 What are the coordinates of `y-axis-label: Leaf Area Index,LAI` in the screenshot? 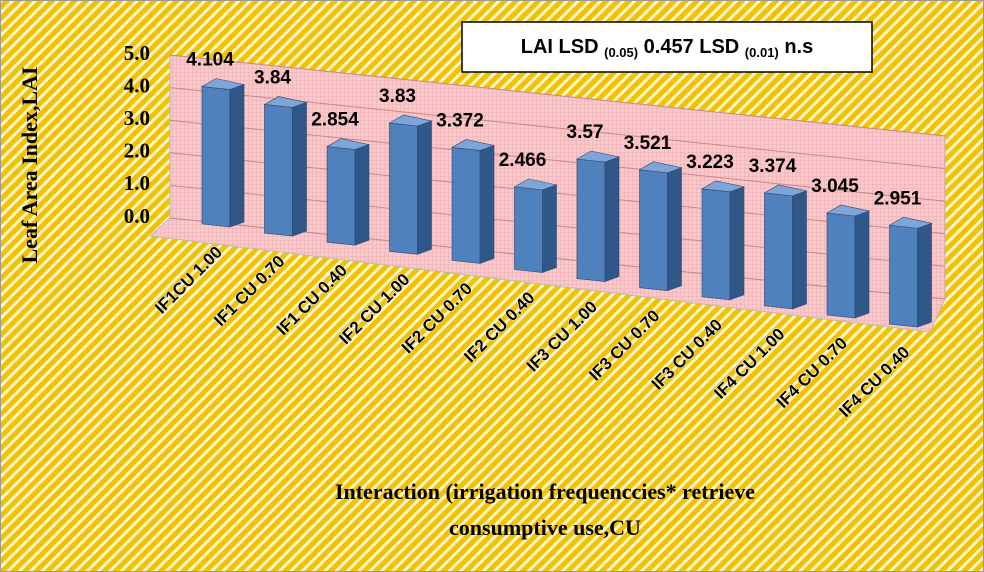 It's located at (29, 165).